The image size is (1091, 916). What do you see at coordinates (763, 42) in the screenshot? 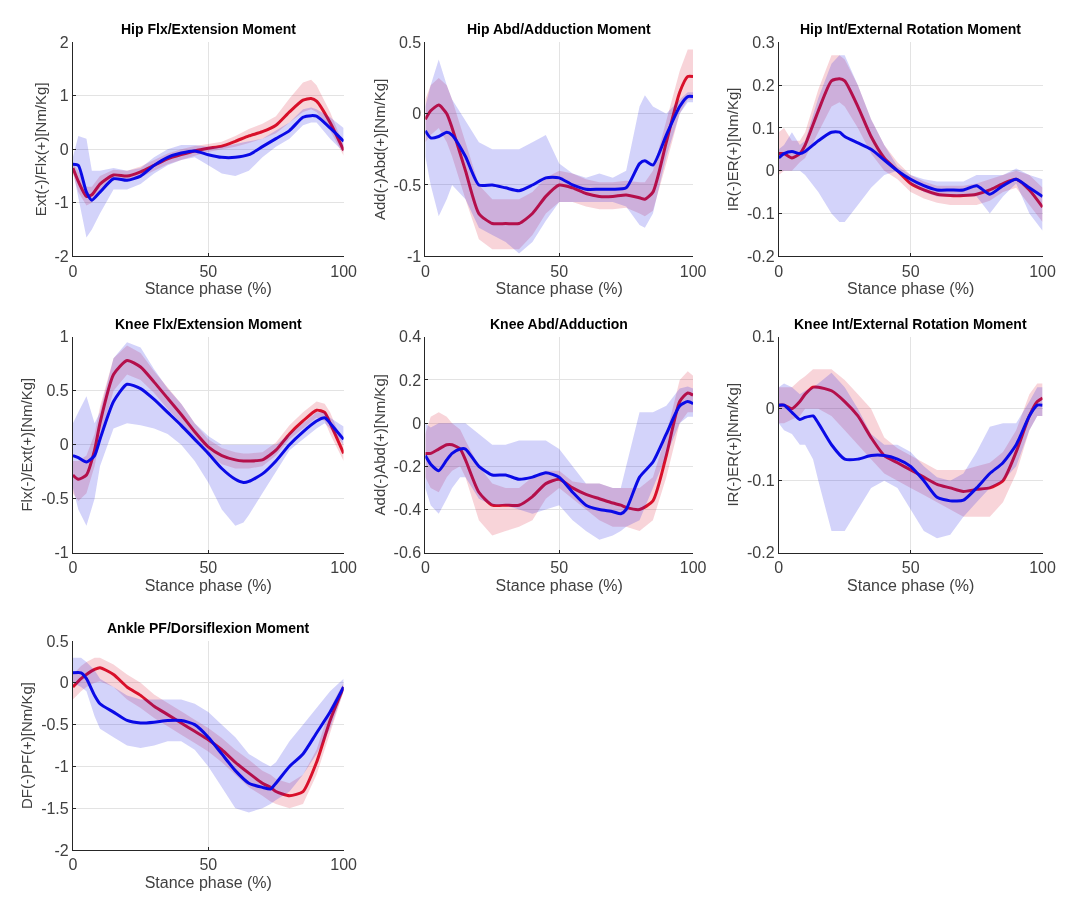
I see `y-tick-label: 0.3` at bounding box center [763, 42].